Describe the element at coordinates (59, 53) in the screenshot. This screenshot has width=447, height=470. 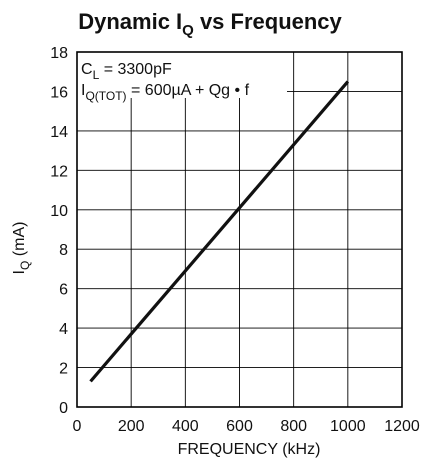
I see `y-tick-label: 18` at that location.